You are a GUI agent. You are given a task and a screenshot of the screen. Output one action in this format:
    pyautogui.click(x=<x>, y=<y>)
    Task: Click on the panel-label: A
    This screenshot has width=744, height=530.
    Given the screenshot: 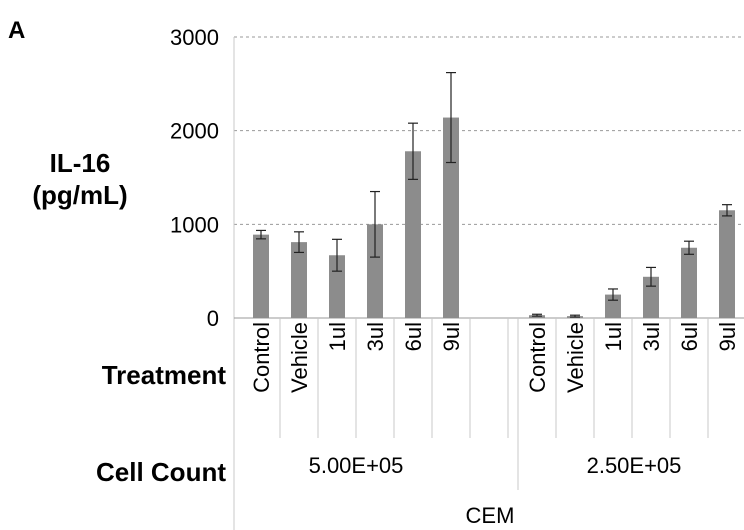 What is the action you would take?
    pyautogui.click(x=16, y=30)
    